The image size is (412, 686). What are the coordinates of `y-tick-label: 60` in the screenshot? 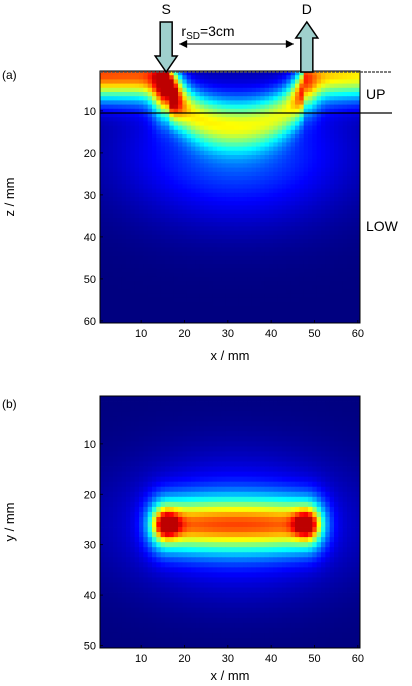 It's located at (90, 322).